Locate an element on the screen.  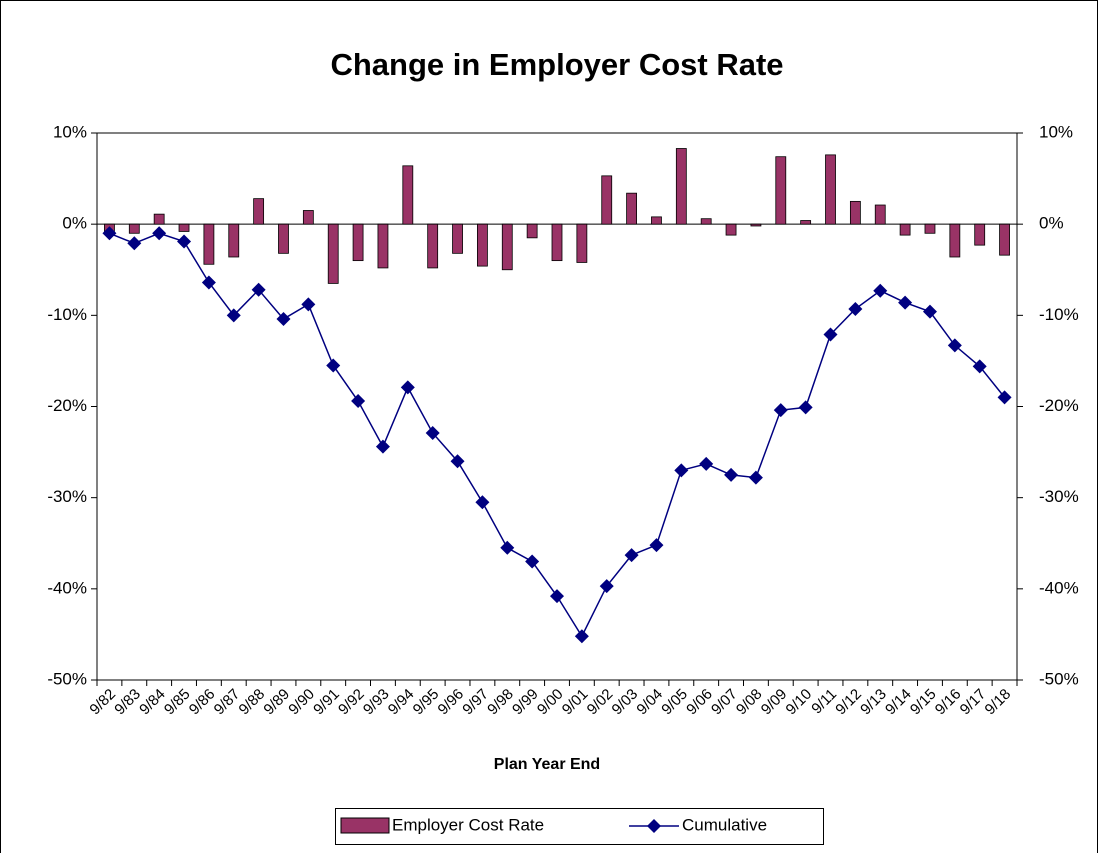
y2-tick-label: -10% is located at coordinates (1059, 314).